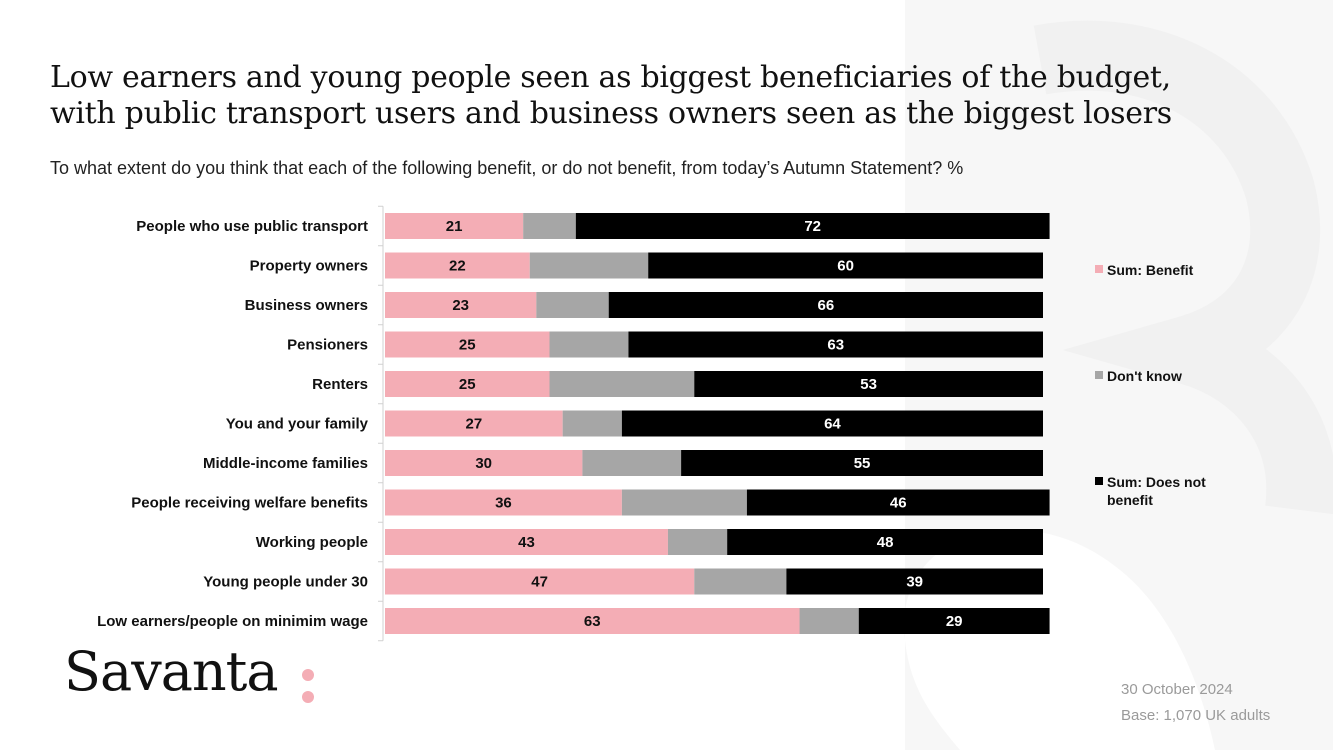  Describe the element at coordinates (297, 424) in the screenshot. I see `category-label: You and your family` at that location.